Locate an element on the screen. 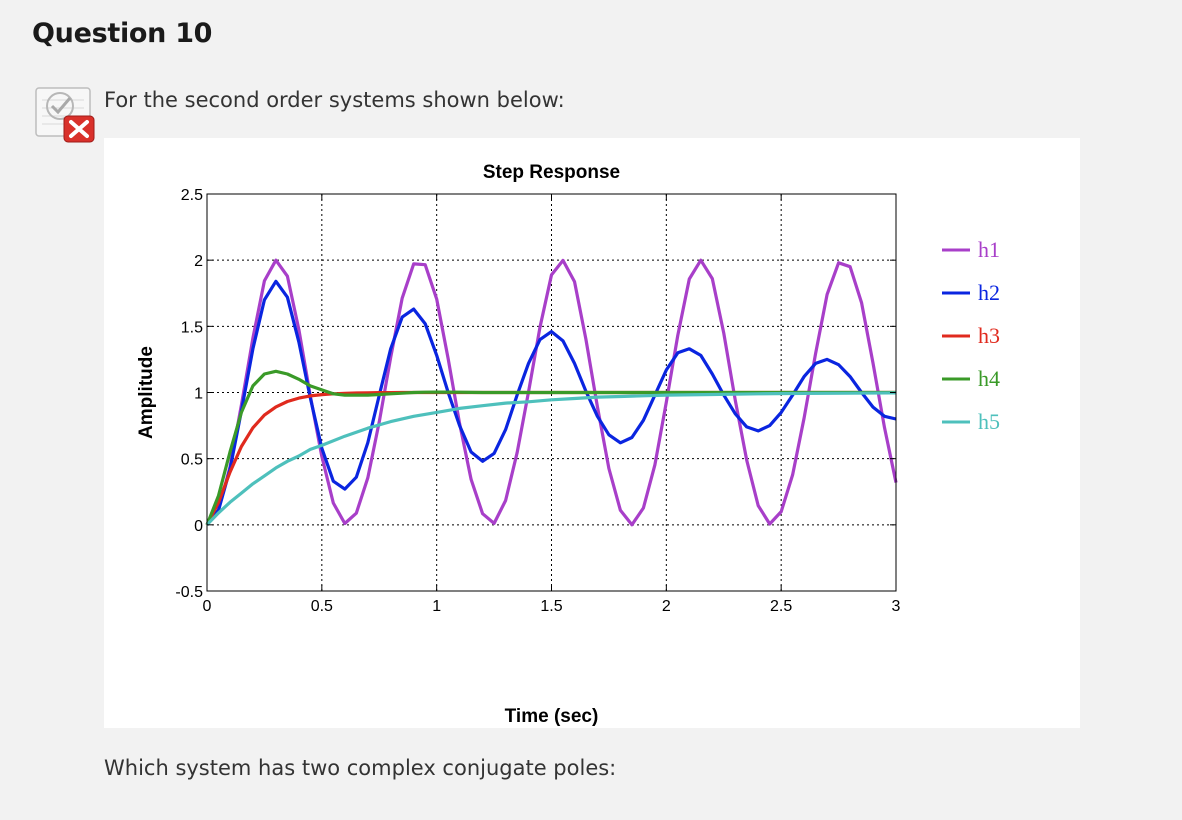 The image size is (1182, 820). legend-label-h1: h1 is located at coordinates (989, 249).